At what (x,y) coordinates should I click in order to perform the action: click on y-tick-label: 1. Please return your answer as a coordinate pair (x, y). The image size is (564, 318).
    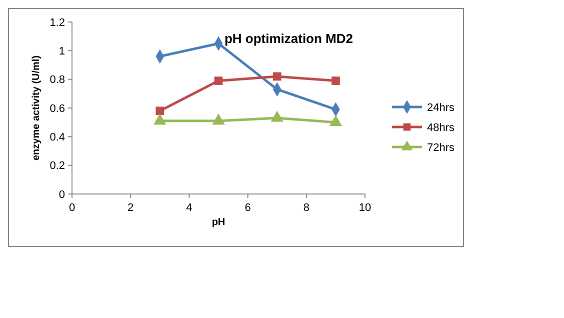
    Looking at the image, I should click on (61, 52).